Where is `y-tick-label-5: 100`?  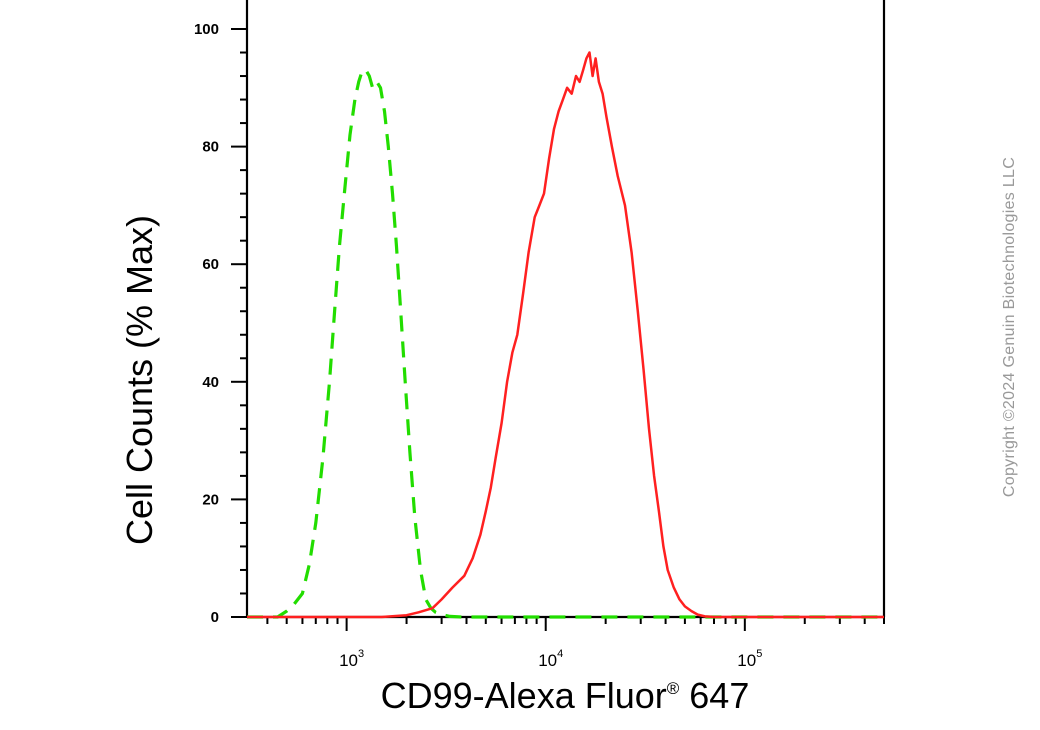
y-tick-label-5: 100 is located at coordinates (206, 29).